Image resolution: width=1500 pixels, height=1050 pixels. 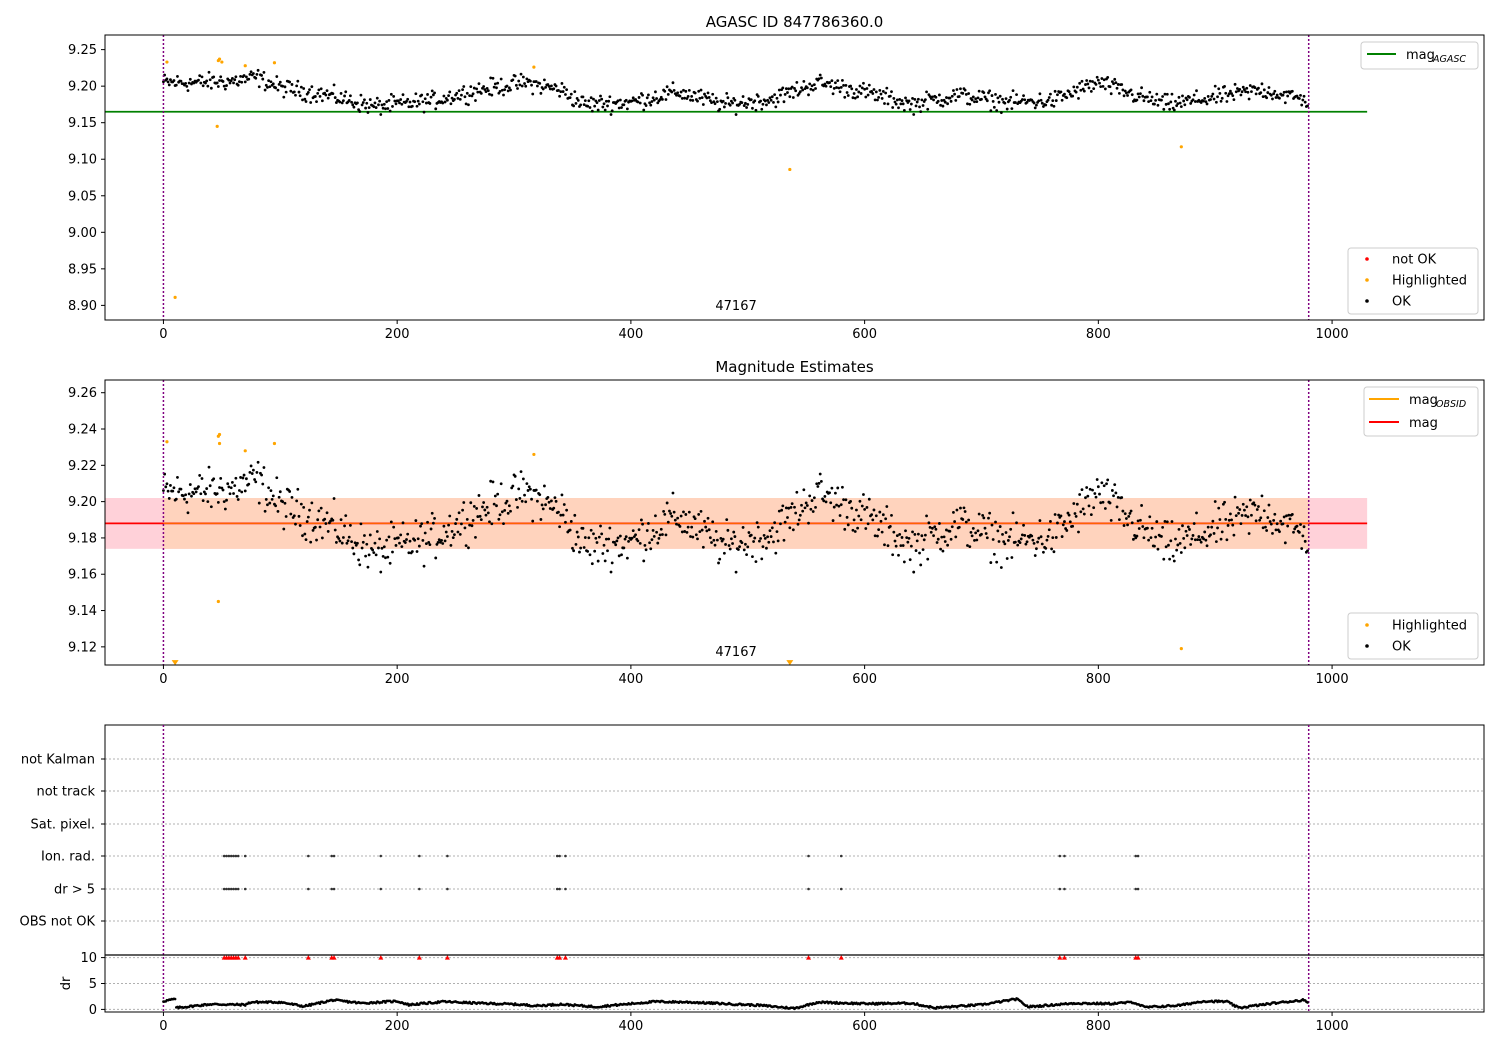 I want to click on ion-rad-marker, so click(x=1064, y=856).